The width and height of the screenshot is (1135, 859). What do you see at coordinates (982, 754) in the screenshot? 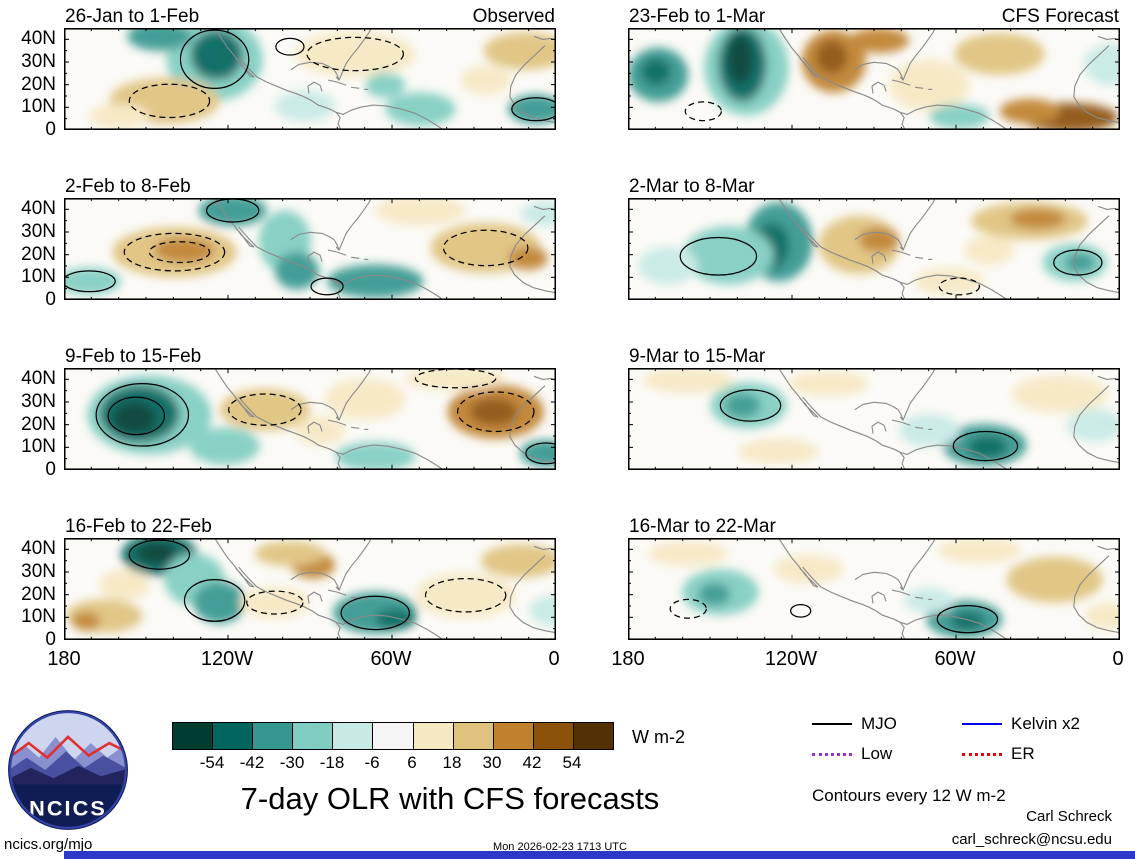
I see `er-line-swatch` at bounding box center [982, 754].